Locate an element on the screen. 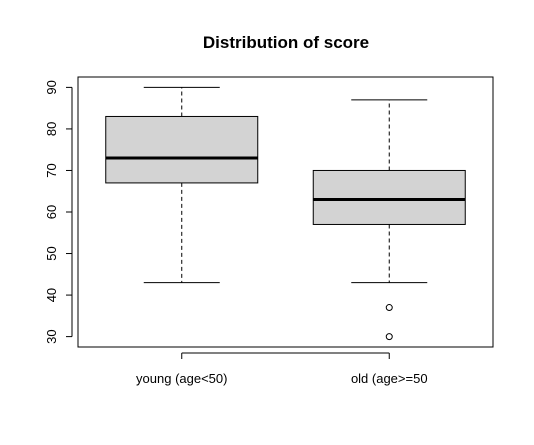 The image size is (534, 445). y-tick-label: 50 is located at coordinates (51, 253).